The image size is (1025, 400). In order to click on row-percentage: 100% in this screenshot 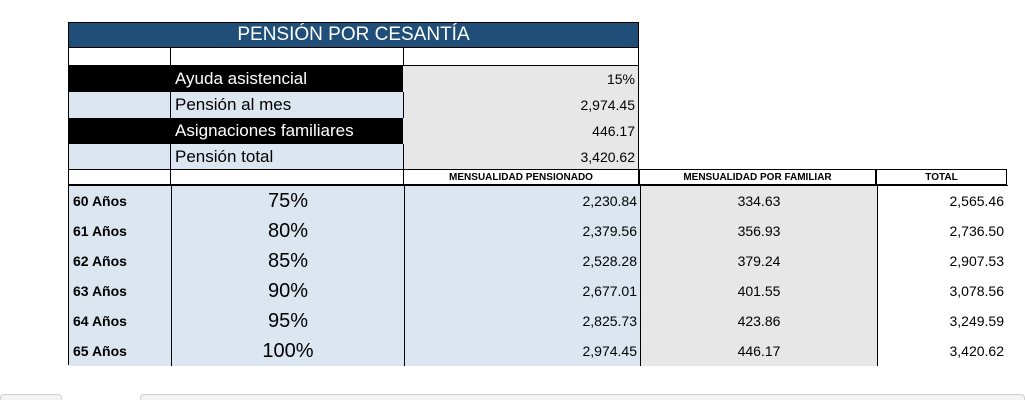, I will do `click(287, 351)`.